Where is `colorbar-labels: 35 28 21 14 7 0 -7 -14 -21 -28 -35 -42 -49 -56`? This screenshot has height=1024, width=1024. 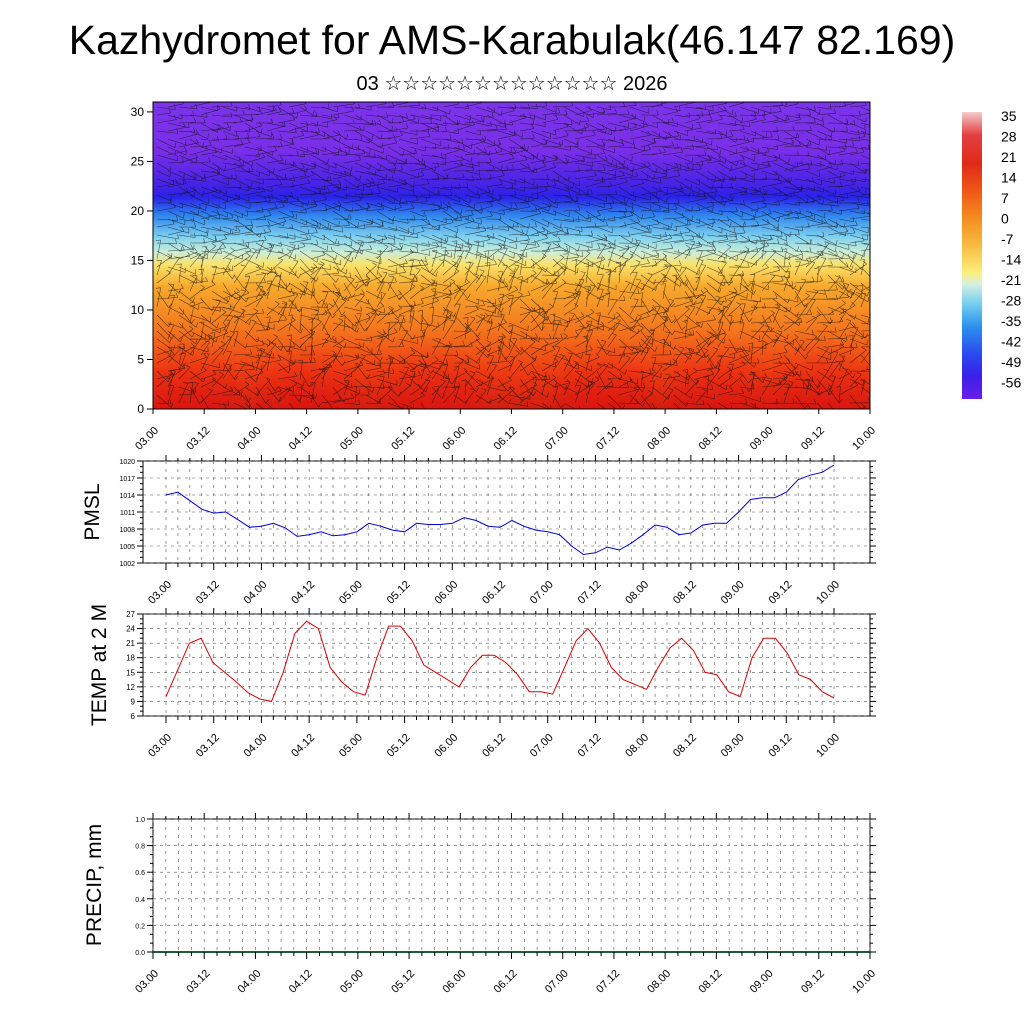
colorbar-labels: 35 28 21 14 7 0 -7 -14 -21 -28 -35 -42 -49 -56 is located at coordinates (1011, 249).